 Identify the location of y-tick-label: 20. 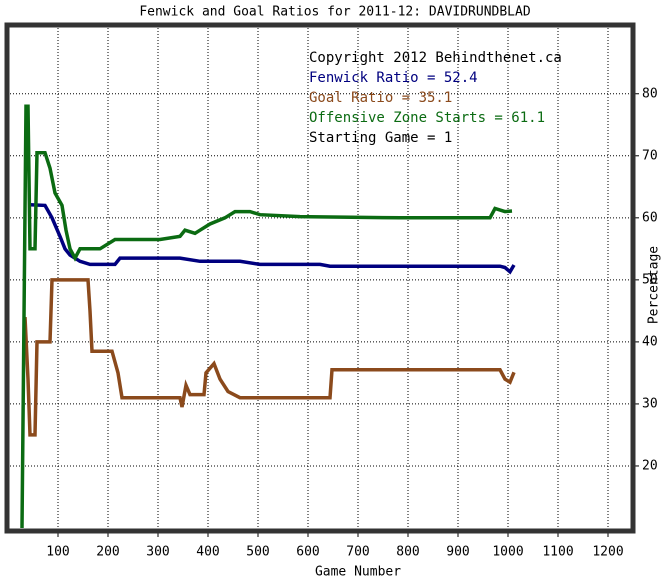
(650, 465).